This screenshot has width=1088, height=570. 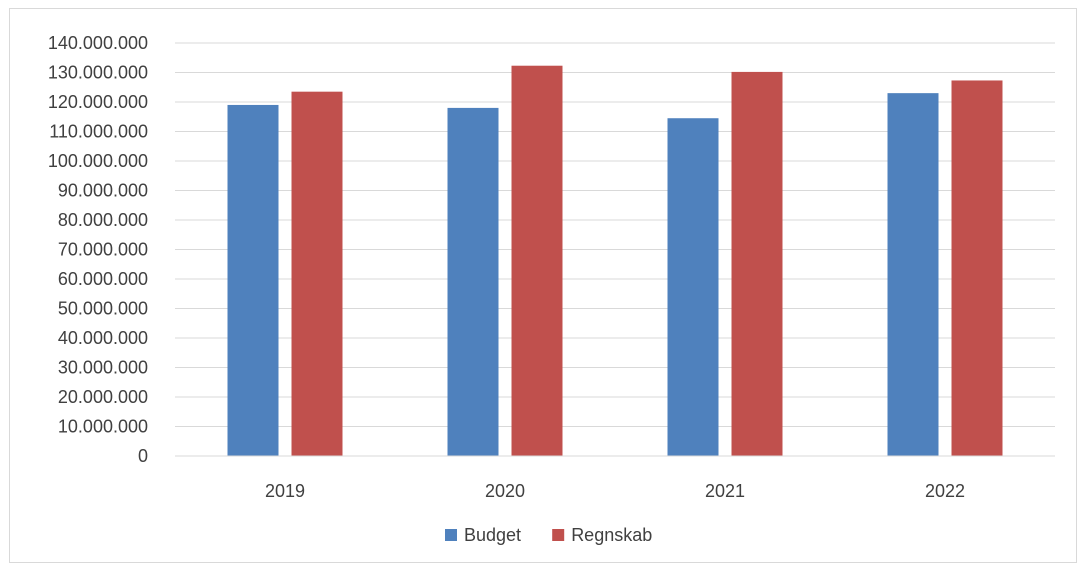 What do you see at coordinates (253, 280) in the screenshot?
I see `bar-budget-2019` at bounding box center [253, 280].